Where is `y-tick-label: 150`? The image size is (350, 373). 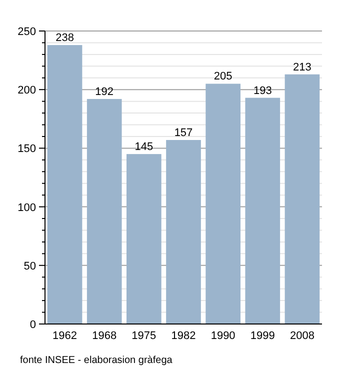
y-tick-label: 150 is located at coordinates (27, 149).